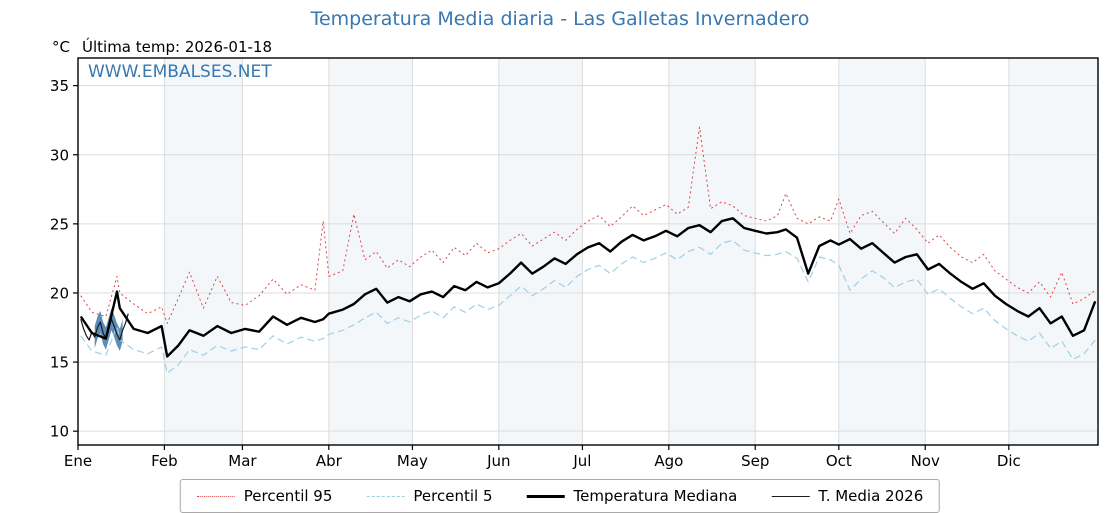  Describe the element at coordinates (329, 461) in the screenshot. I see `x-tick-label: Abr` at that location.